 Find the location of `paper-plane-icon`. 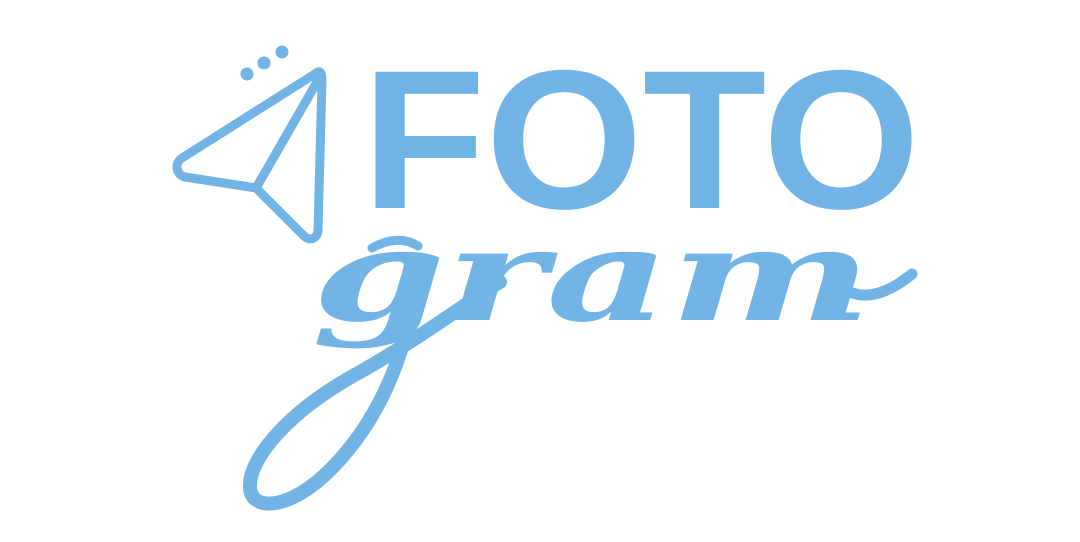

paper-plane-icon is located at coordinates (249, 155).